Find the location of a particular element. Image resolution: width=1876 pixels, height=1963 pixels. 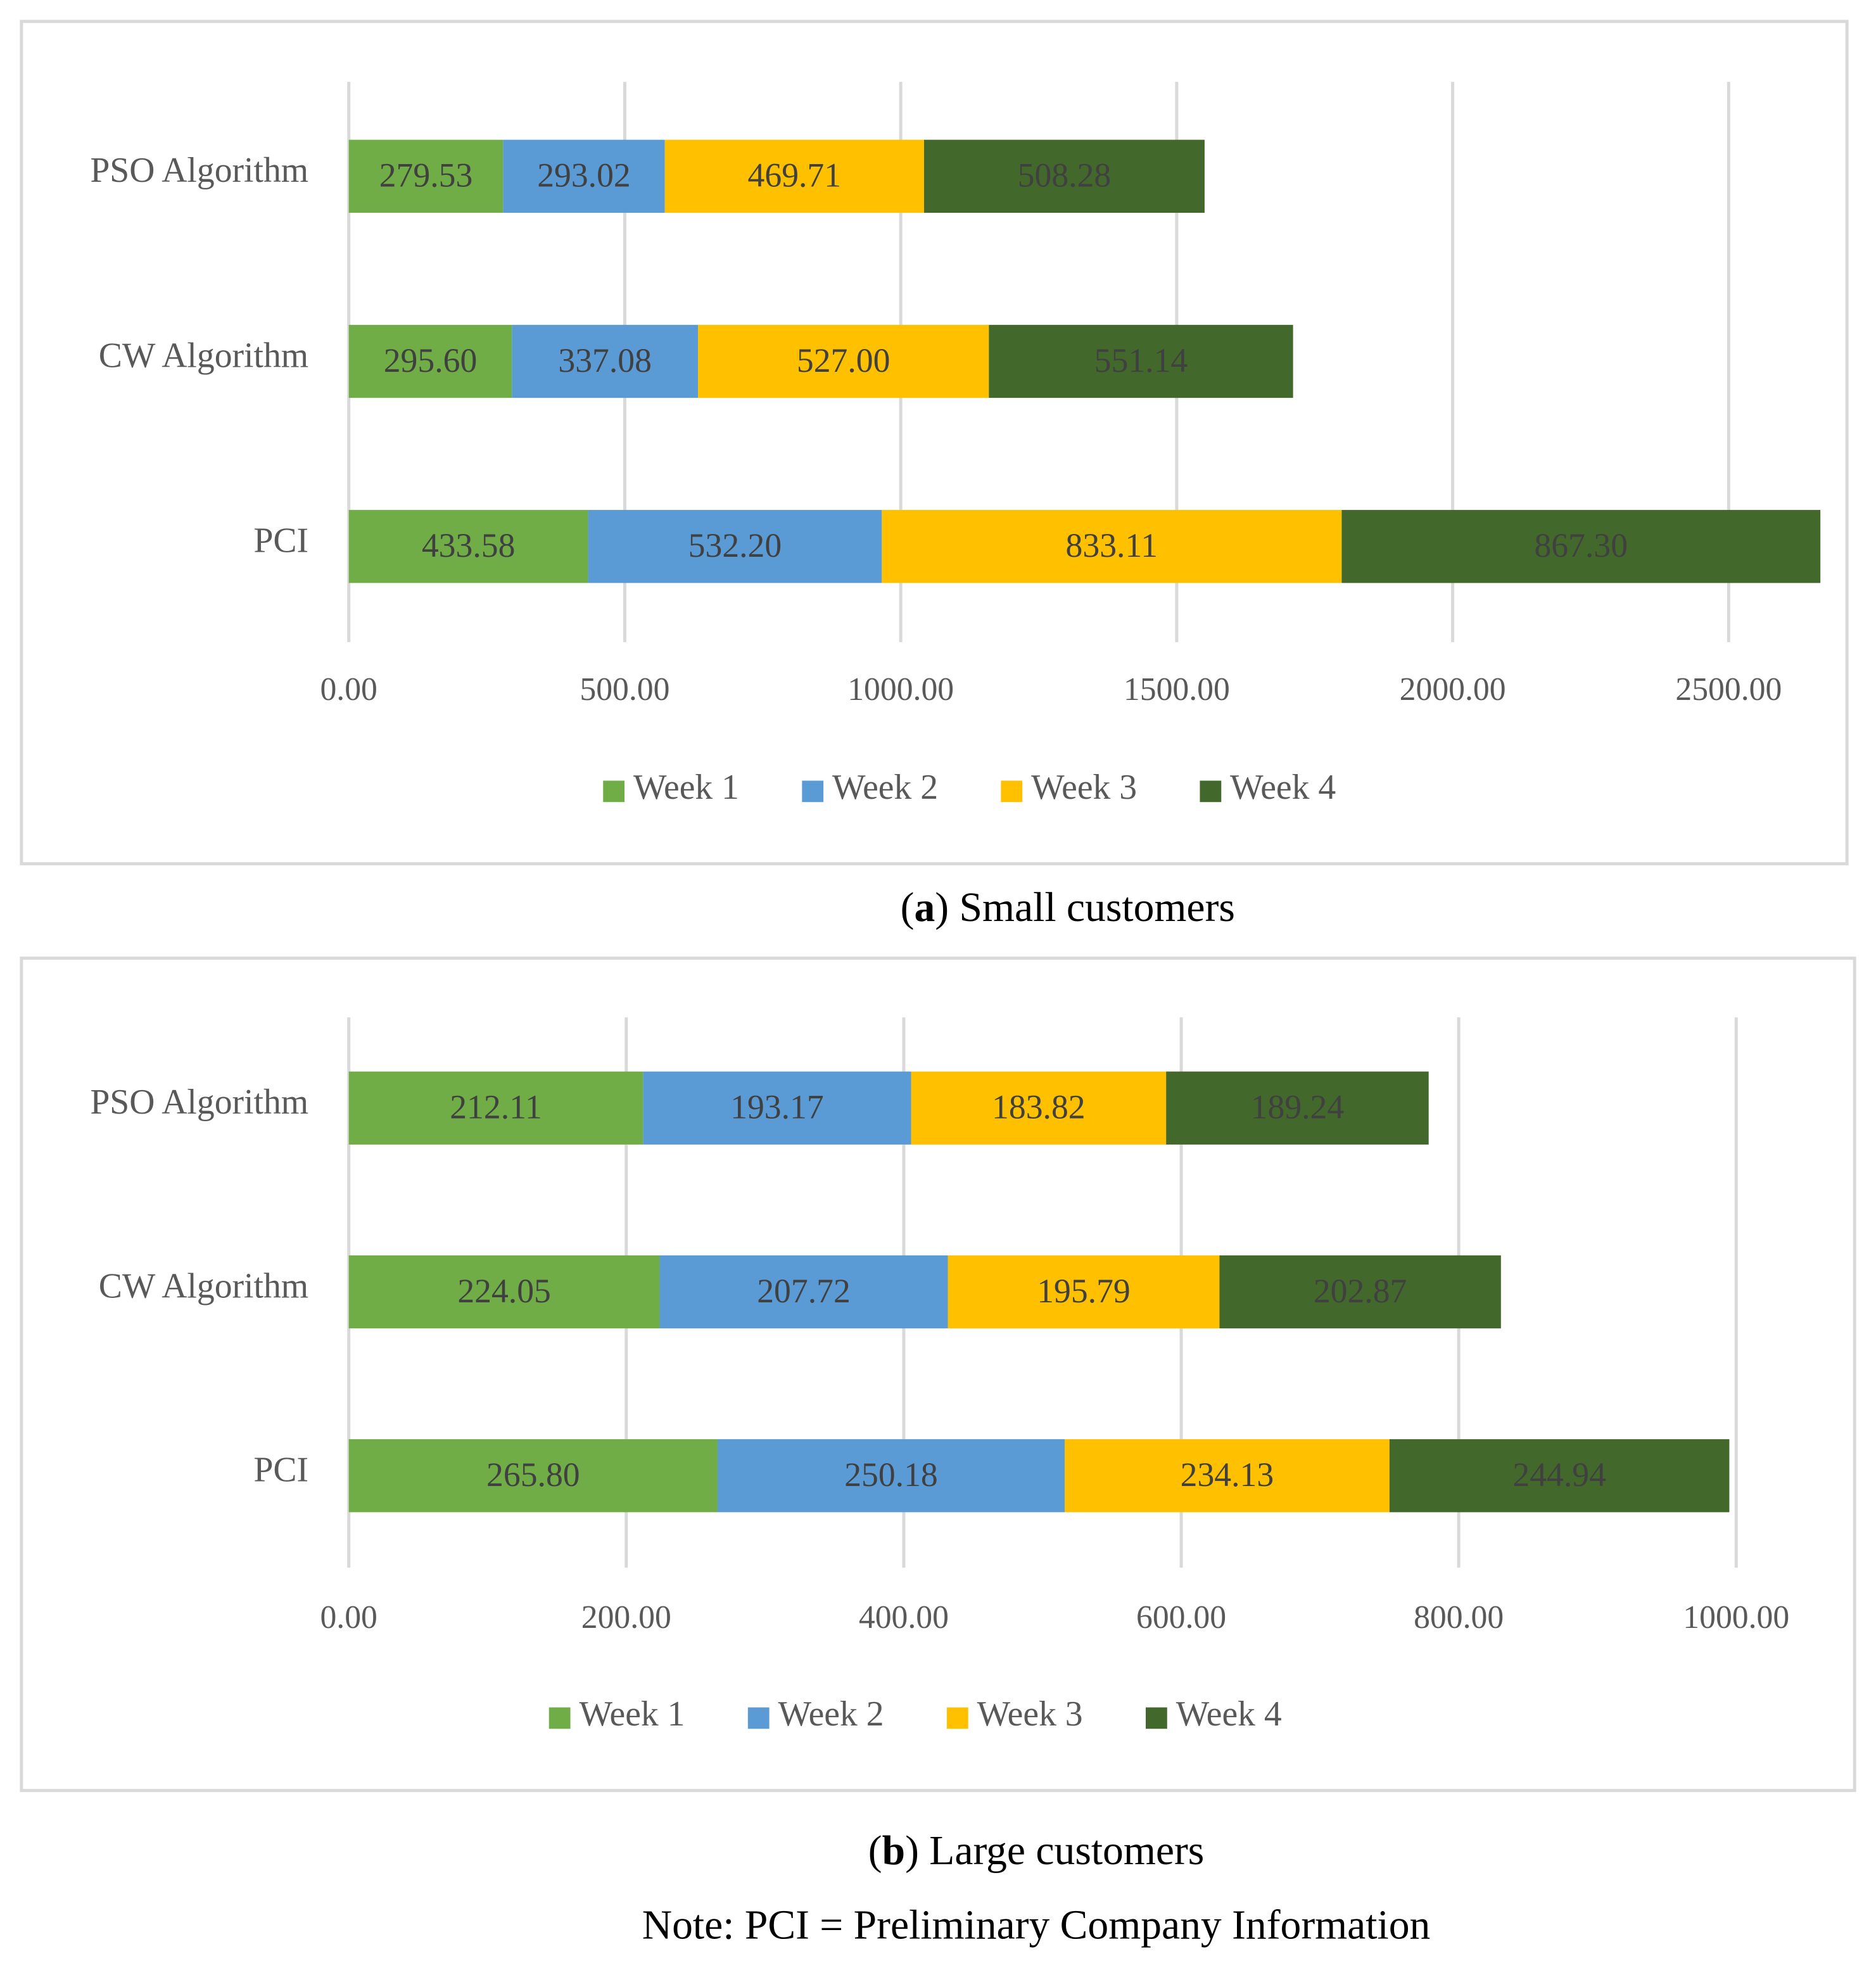

caption: (a) Small customers is located at coordinates (1068, 908).